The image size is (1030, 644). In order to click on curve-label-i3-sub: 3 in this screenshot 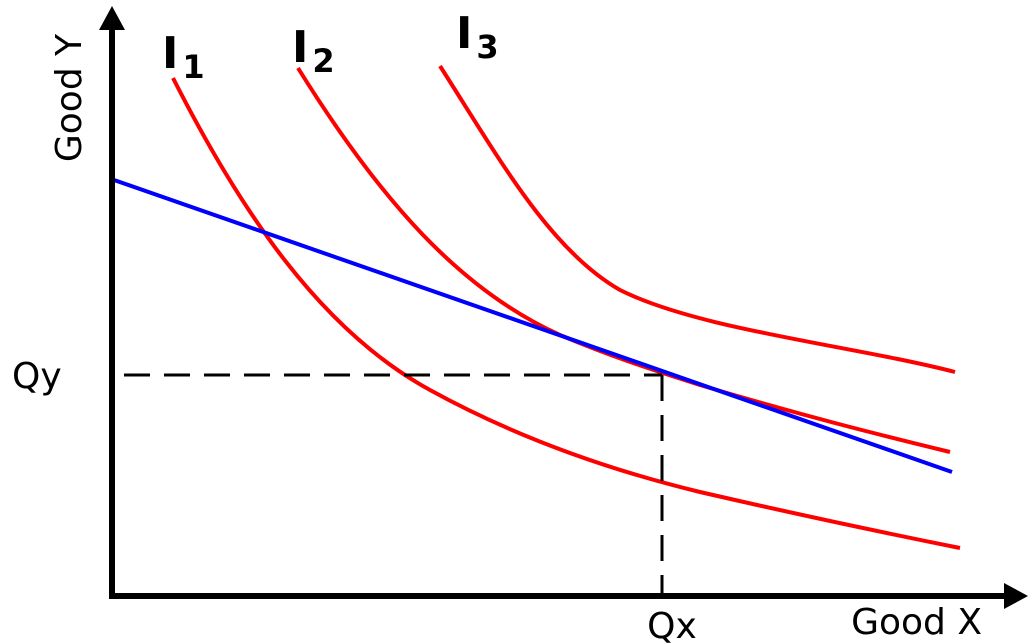, I will do `click(487, 47)`.